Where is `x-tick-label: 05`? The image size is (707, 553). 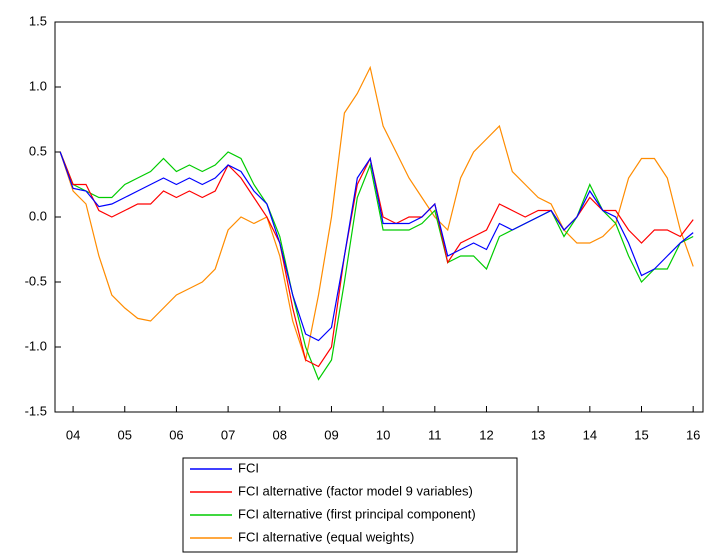 x-tick-label: 05 is located at coordinates (125, 434).